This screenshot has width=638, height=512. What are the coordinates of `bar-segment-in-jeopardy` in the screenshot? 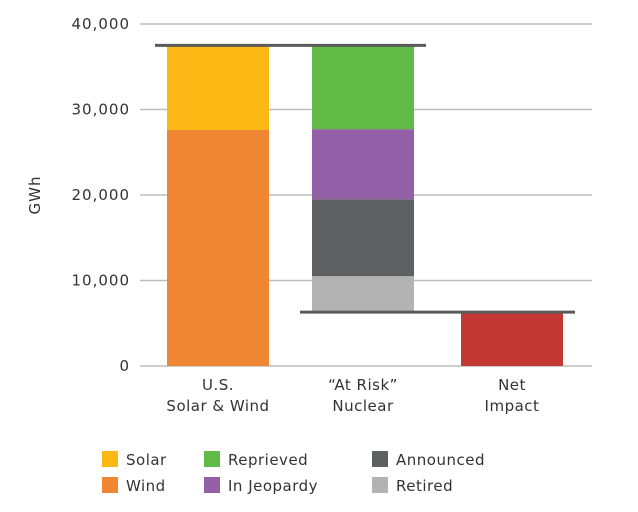 It's located at (363, 164).